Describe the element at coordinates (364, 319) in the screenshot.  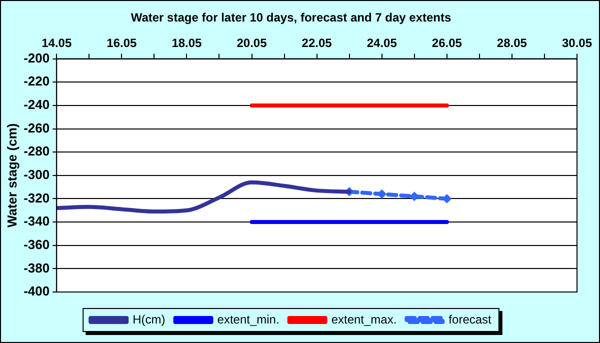
I see `legend-label: extent_max.` at that location.